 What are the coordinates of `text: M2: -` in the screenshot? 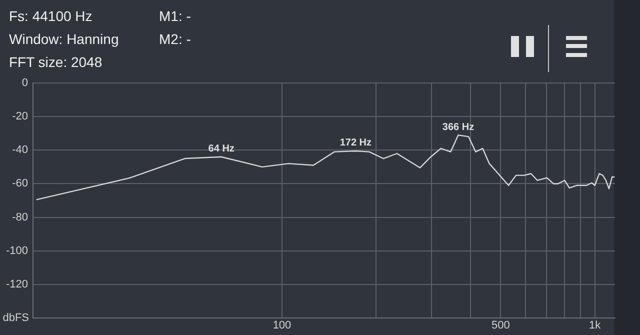 It's located at (175, 39).